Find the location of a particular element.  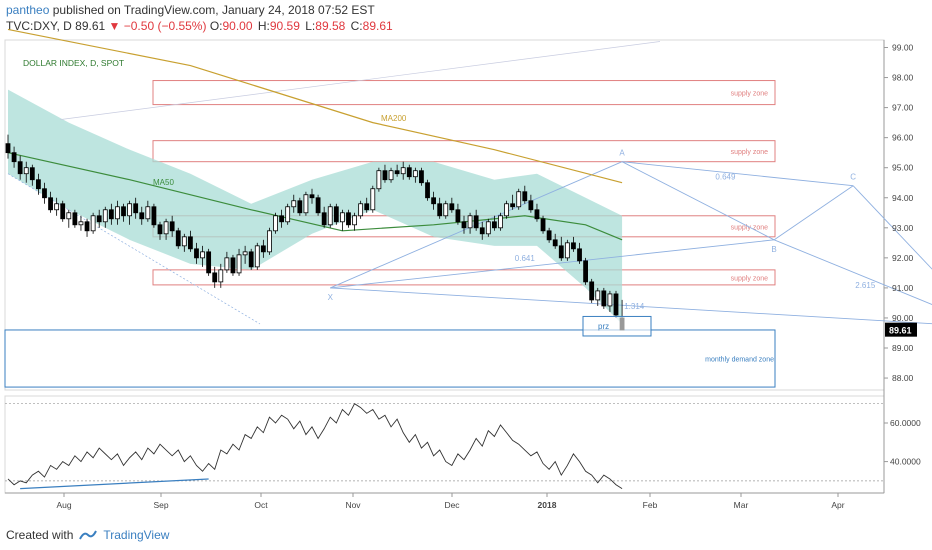

prz-box is located at coordinates (617, 326).